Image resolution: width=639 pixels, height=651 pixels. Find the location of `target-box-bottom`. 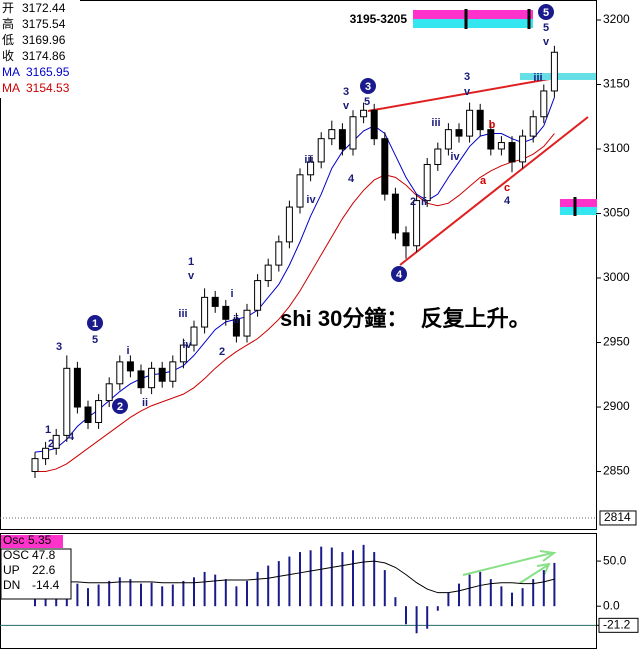

target-box-bottom is located at coordinates (578, 211).